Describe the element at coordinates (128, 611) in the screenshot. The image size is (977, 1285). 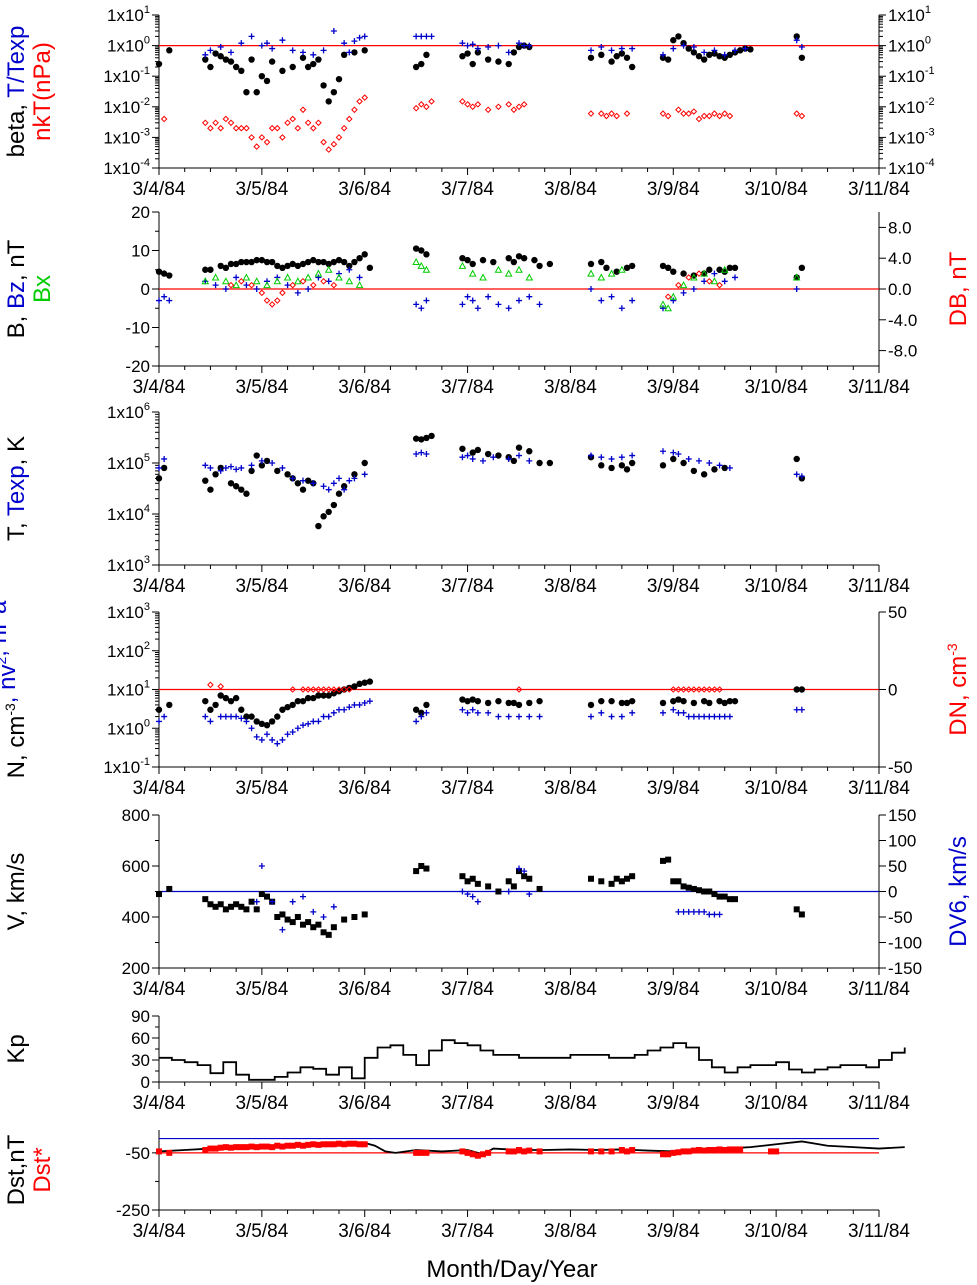
I see `y-tick-label: 1x10³` at that location.